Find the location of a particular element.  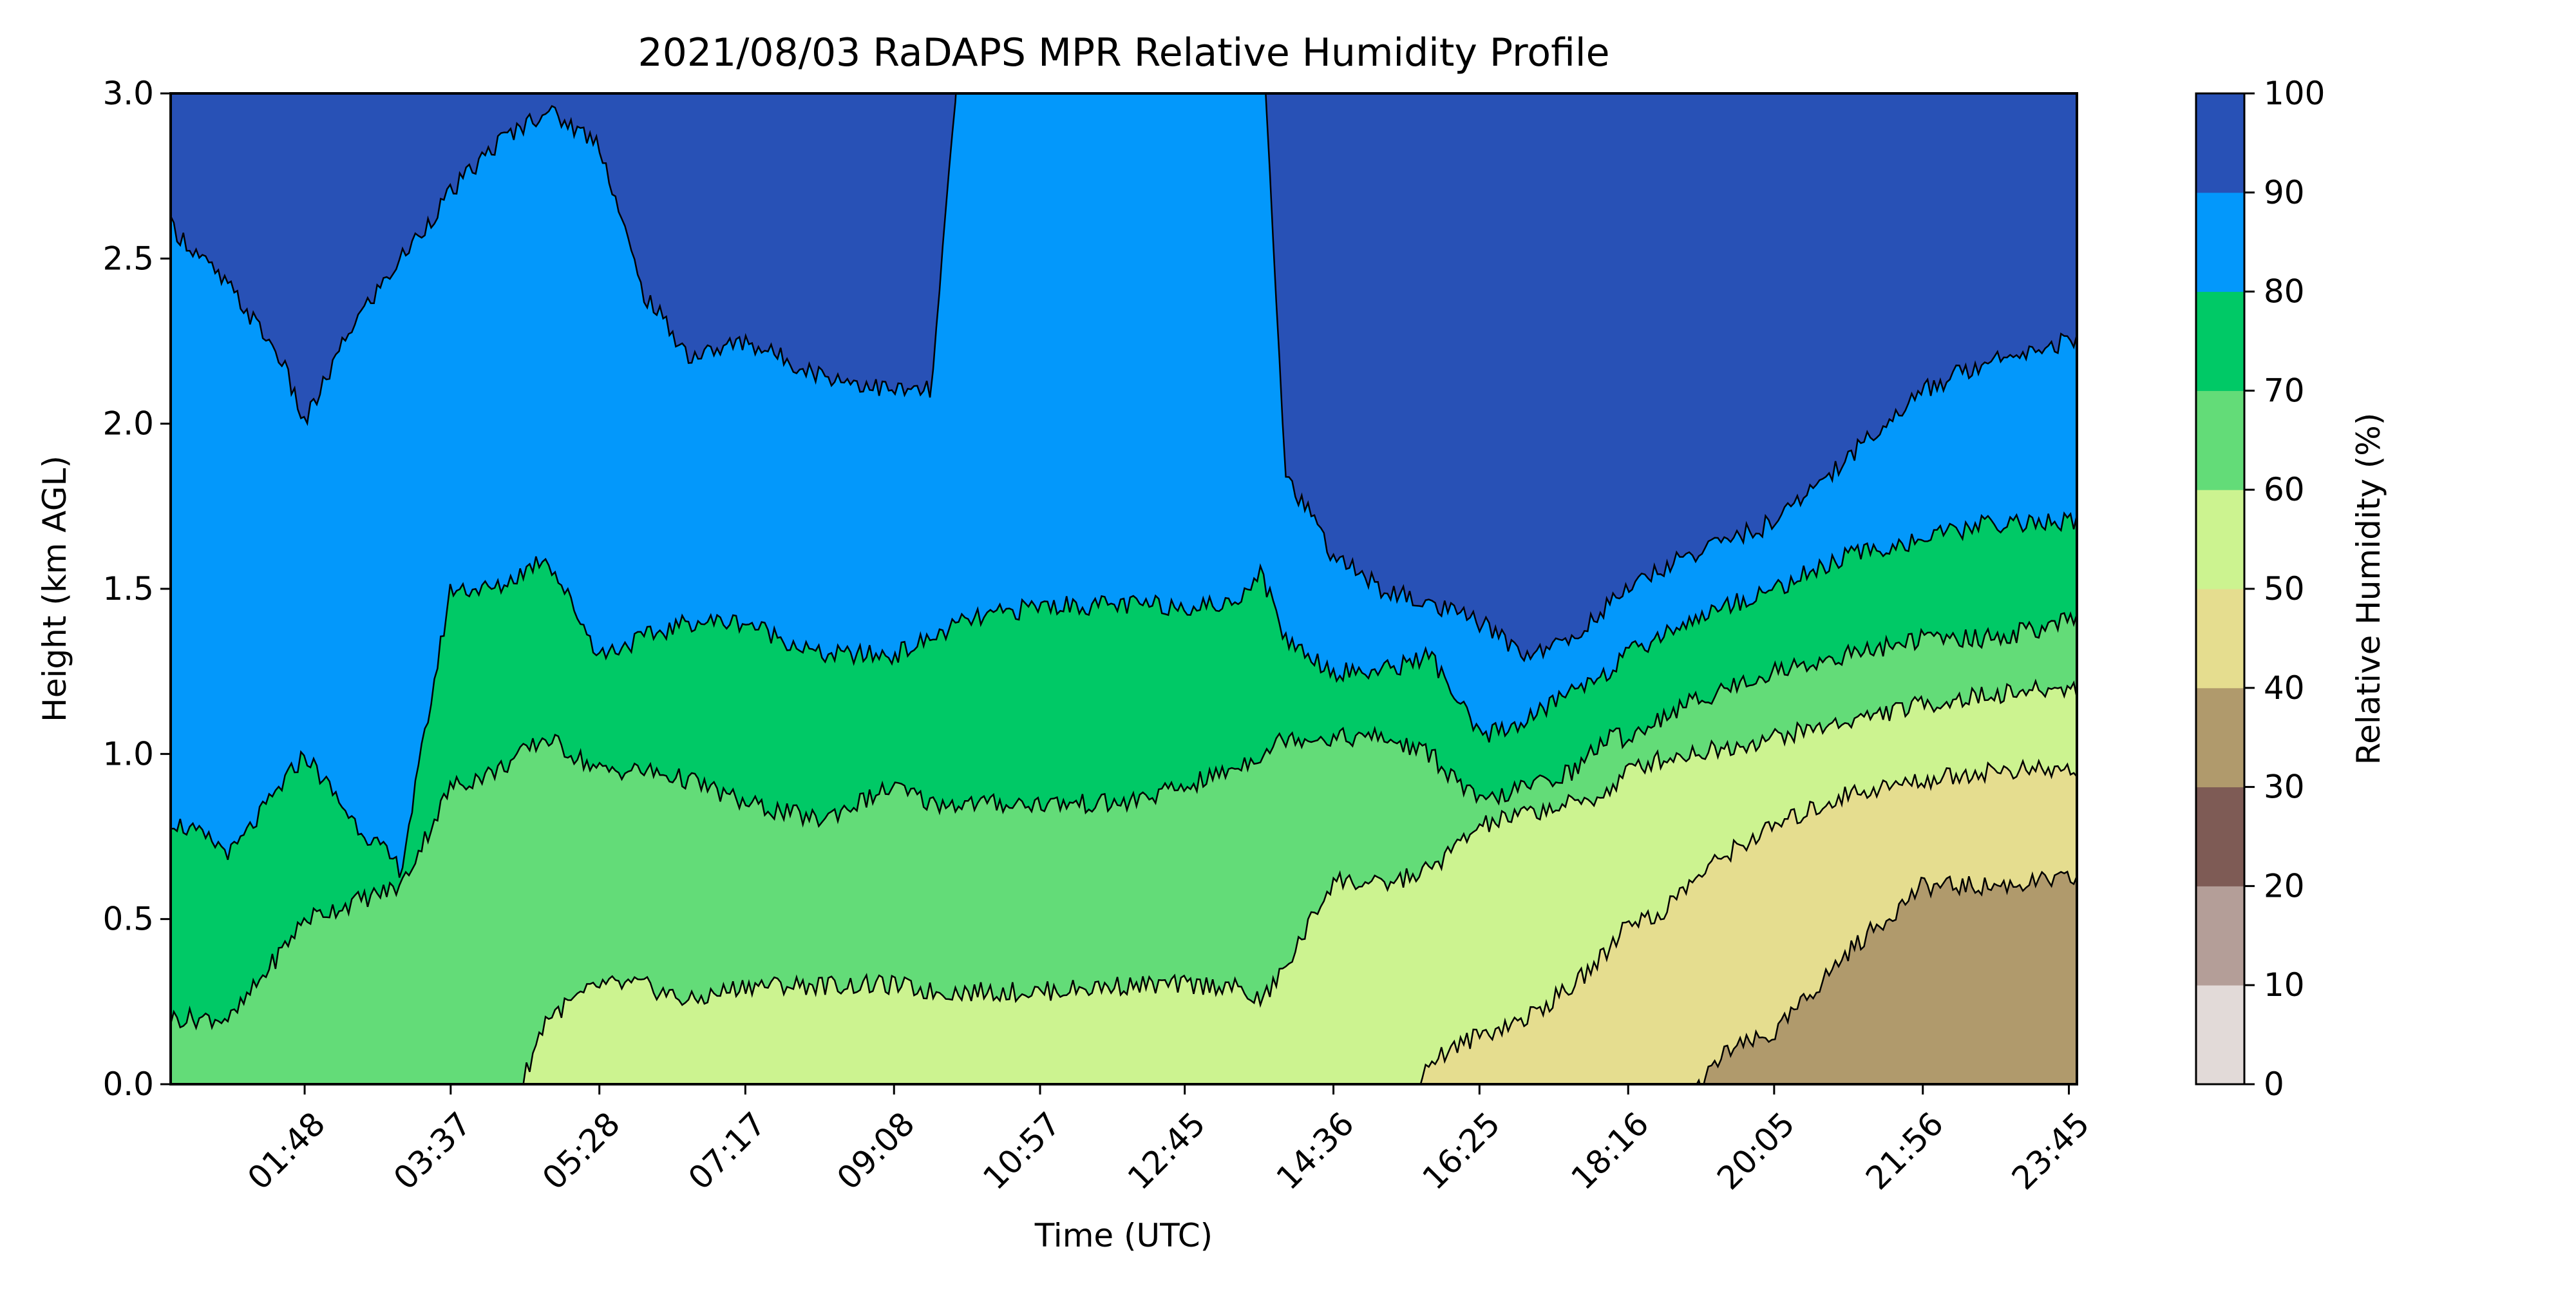

y-tick-label: 2.5 is located at coordinates (128, 258).